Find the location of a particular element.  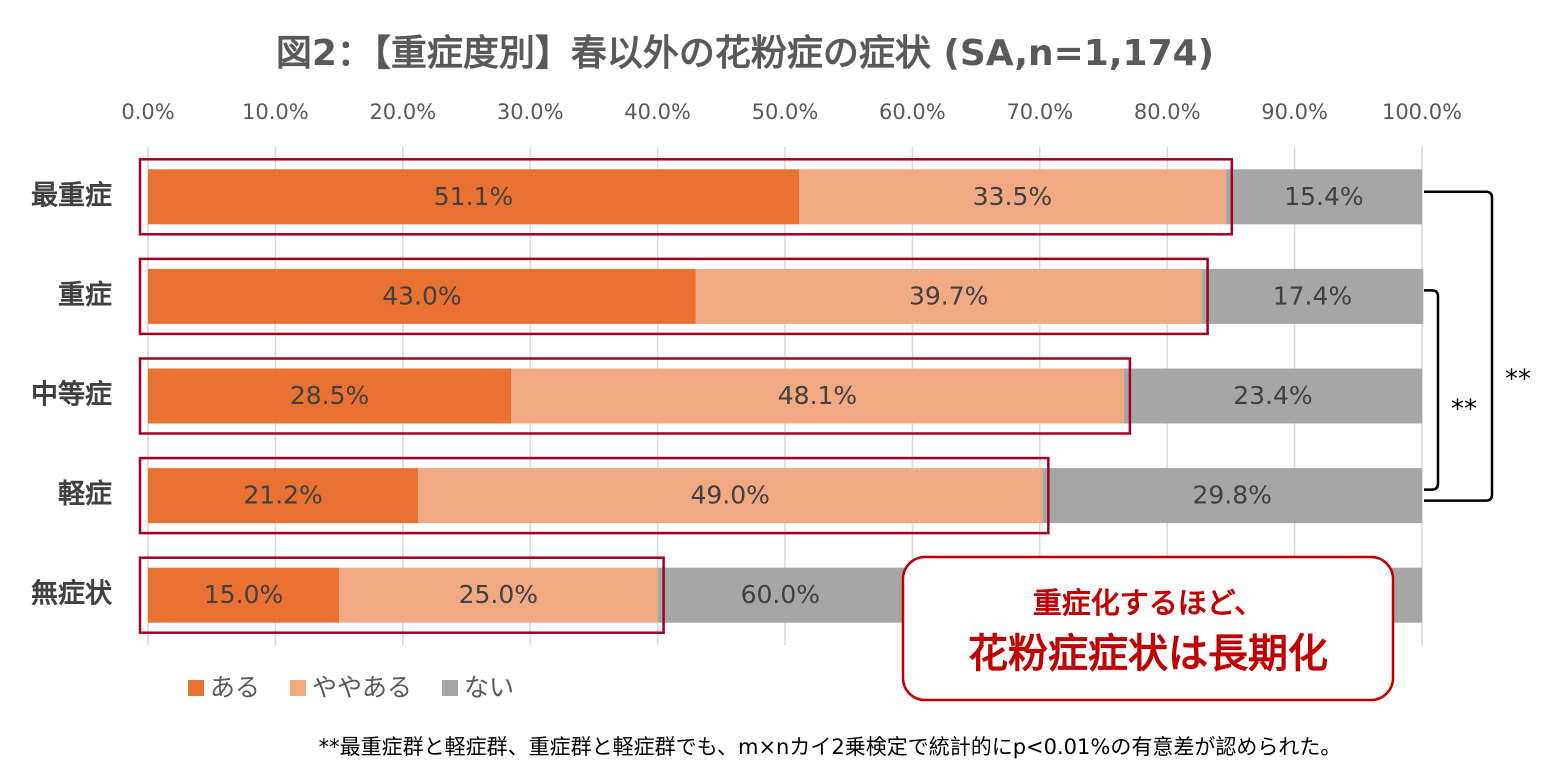

x-tick-label: 0.0% is located at coordinates (147, 112).